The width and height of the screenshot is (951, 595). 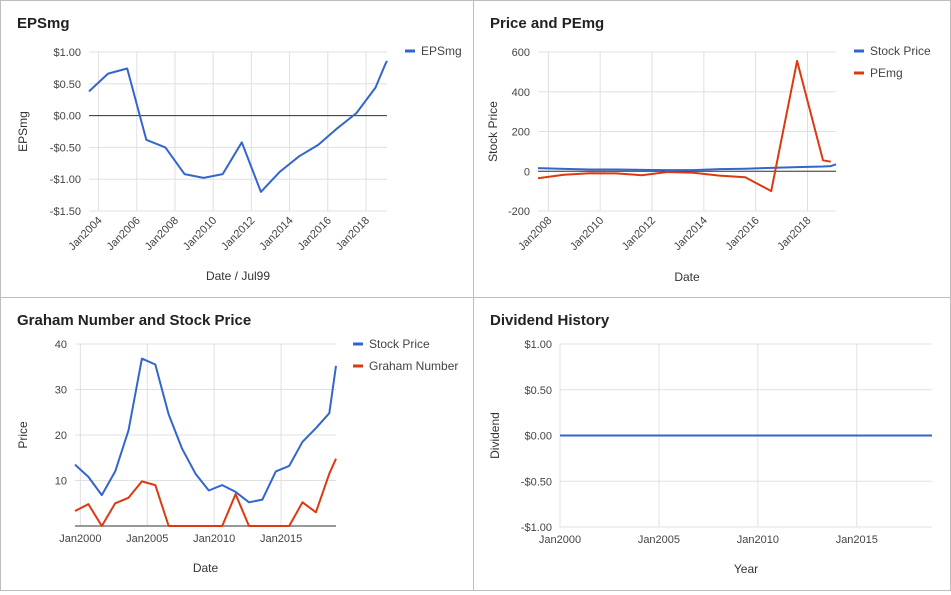 What do you see at coordinates (61, 436) in the screenshot?
I see `y-tick-label: 20` at bounding box center [61, 436].